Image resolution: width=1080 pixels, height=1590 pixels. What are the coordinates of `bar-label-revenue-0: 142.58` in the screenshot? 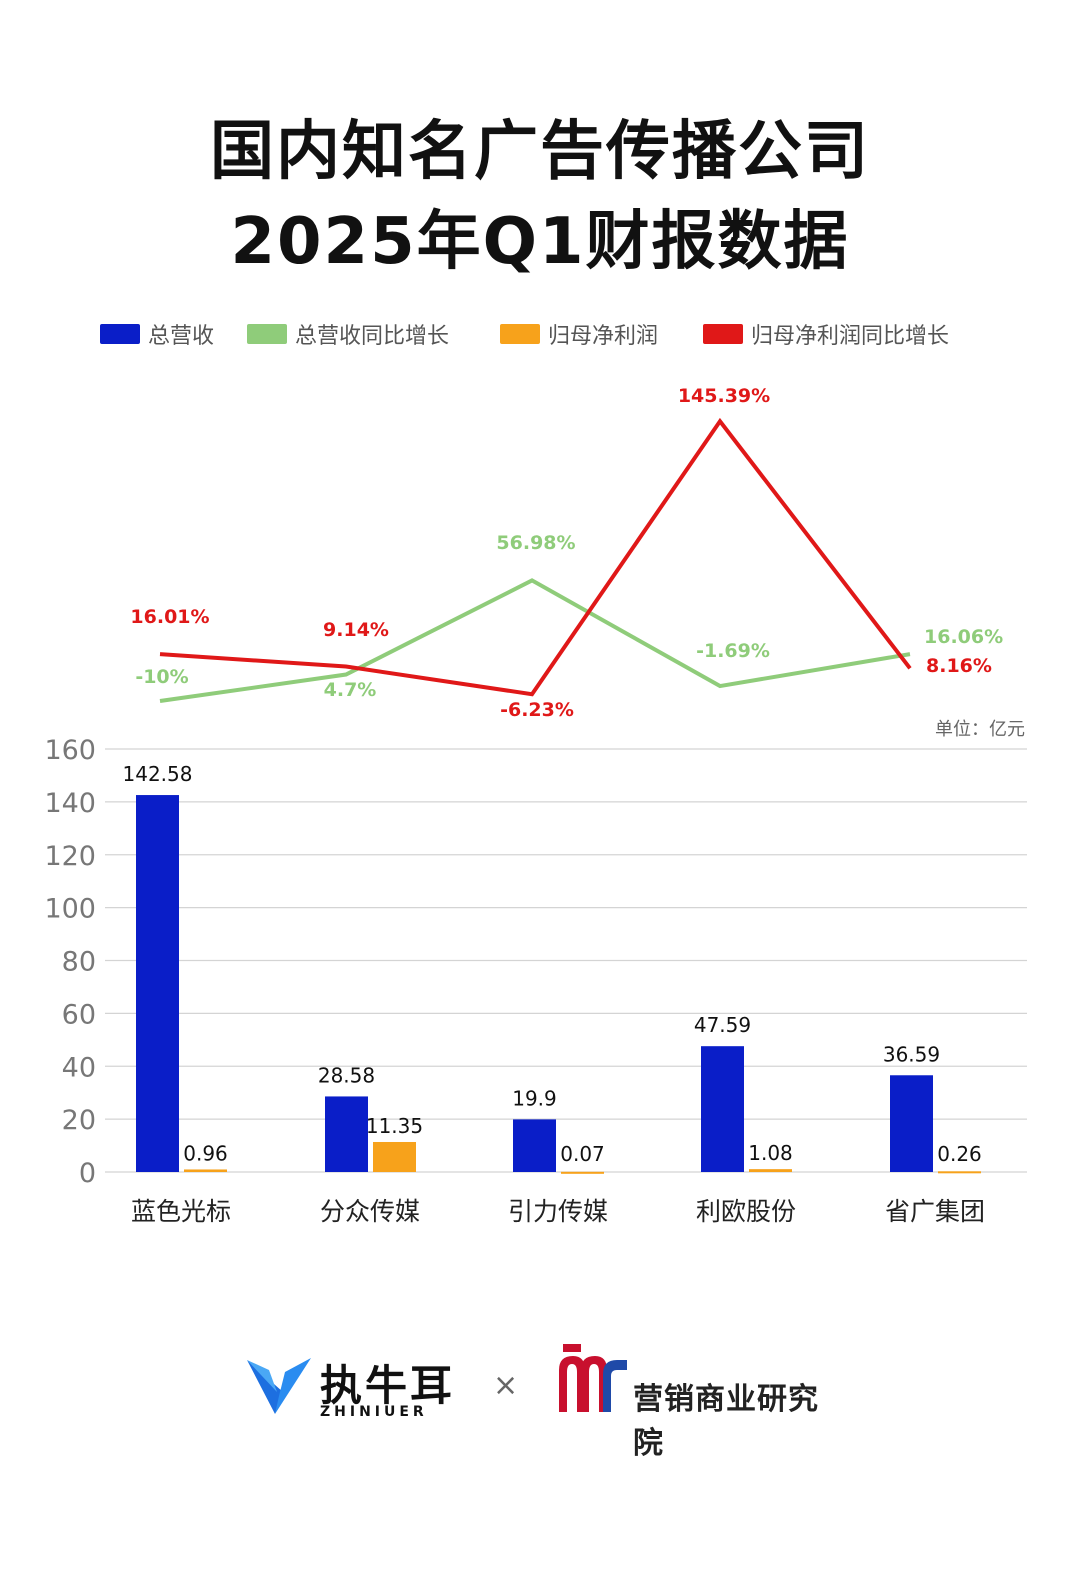 It's located at (158, 774).